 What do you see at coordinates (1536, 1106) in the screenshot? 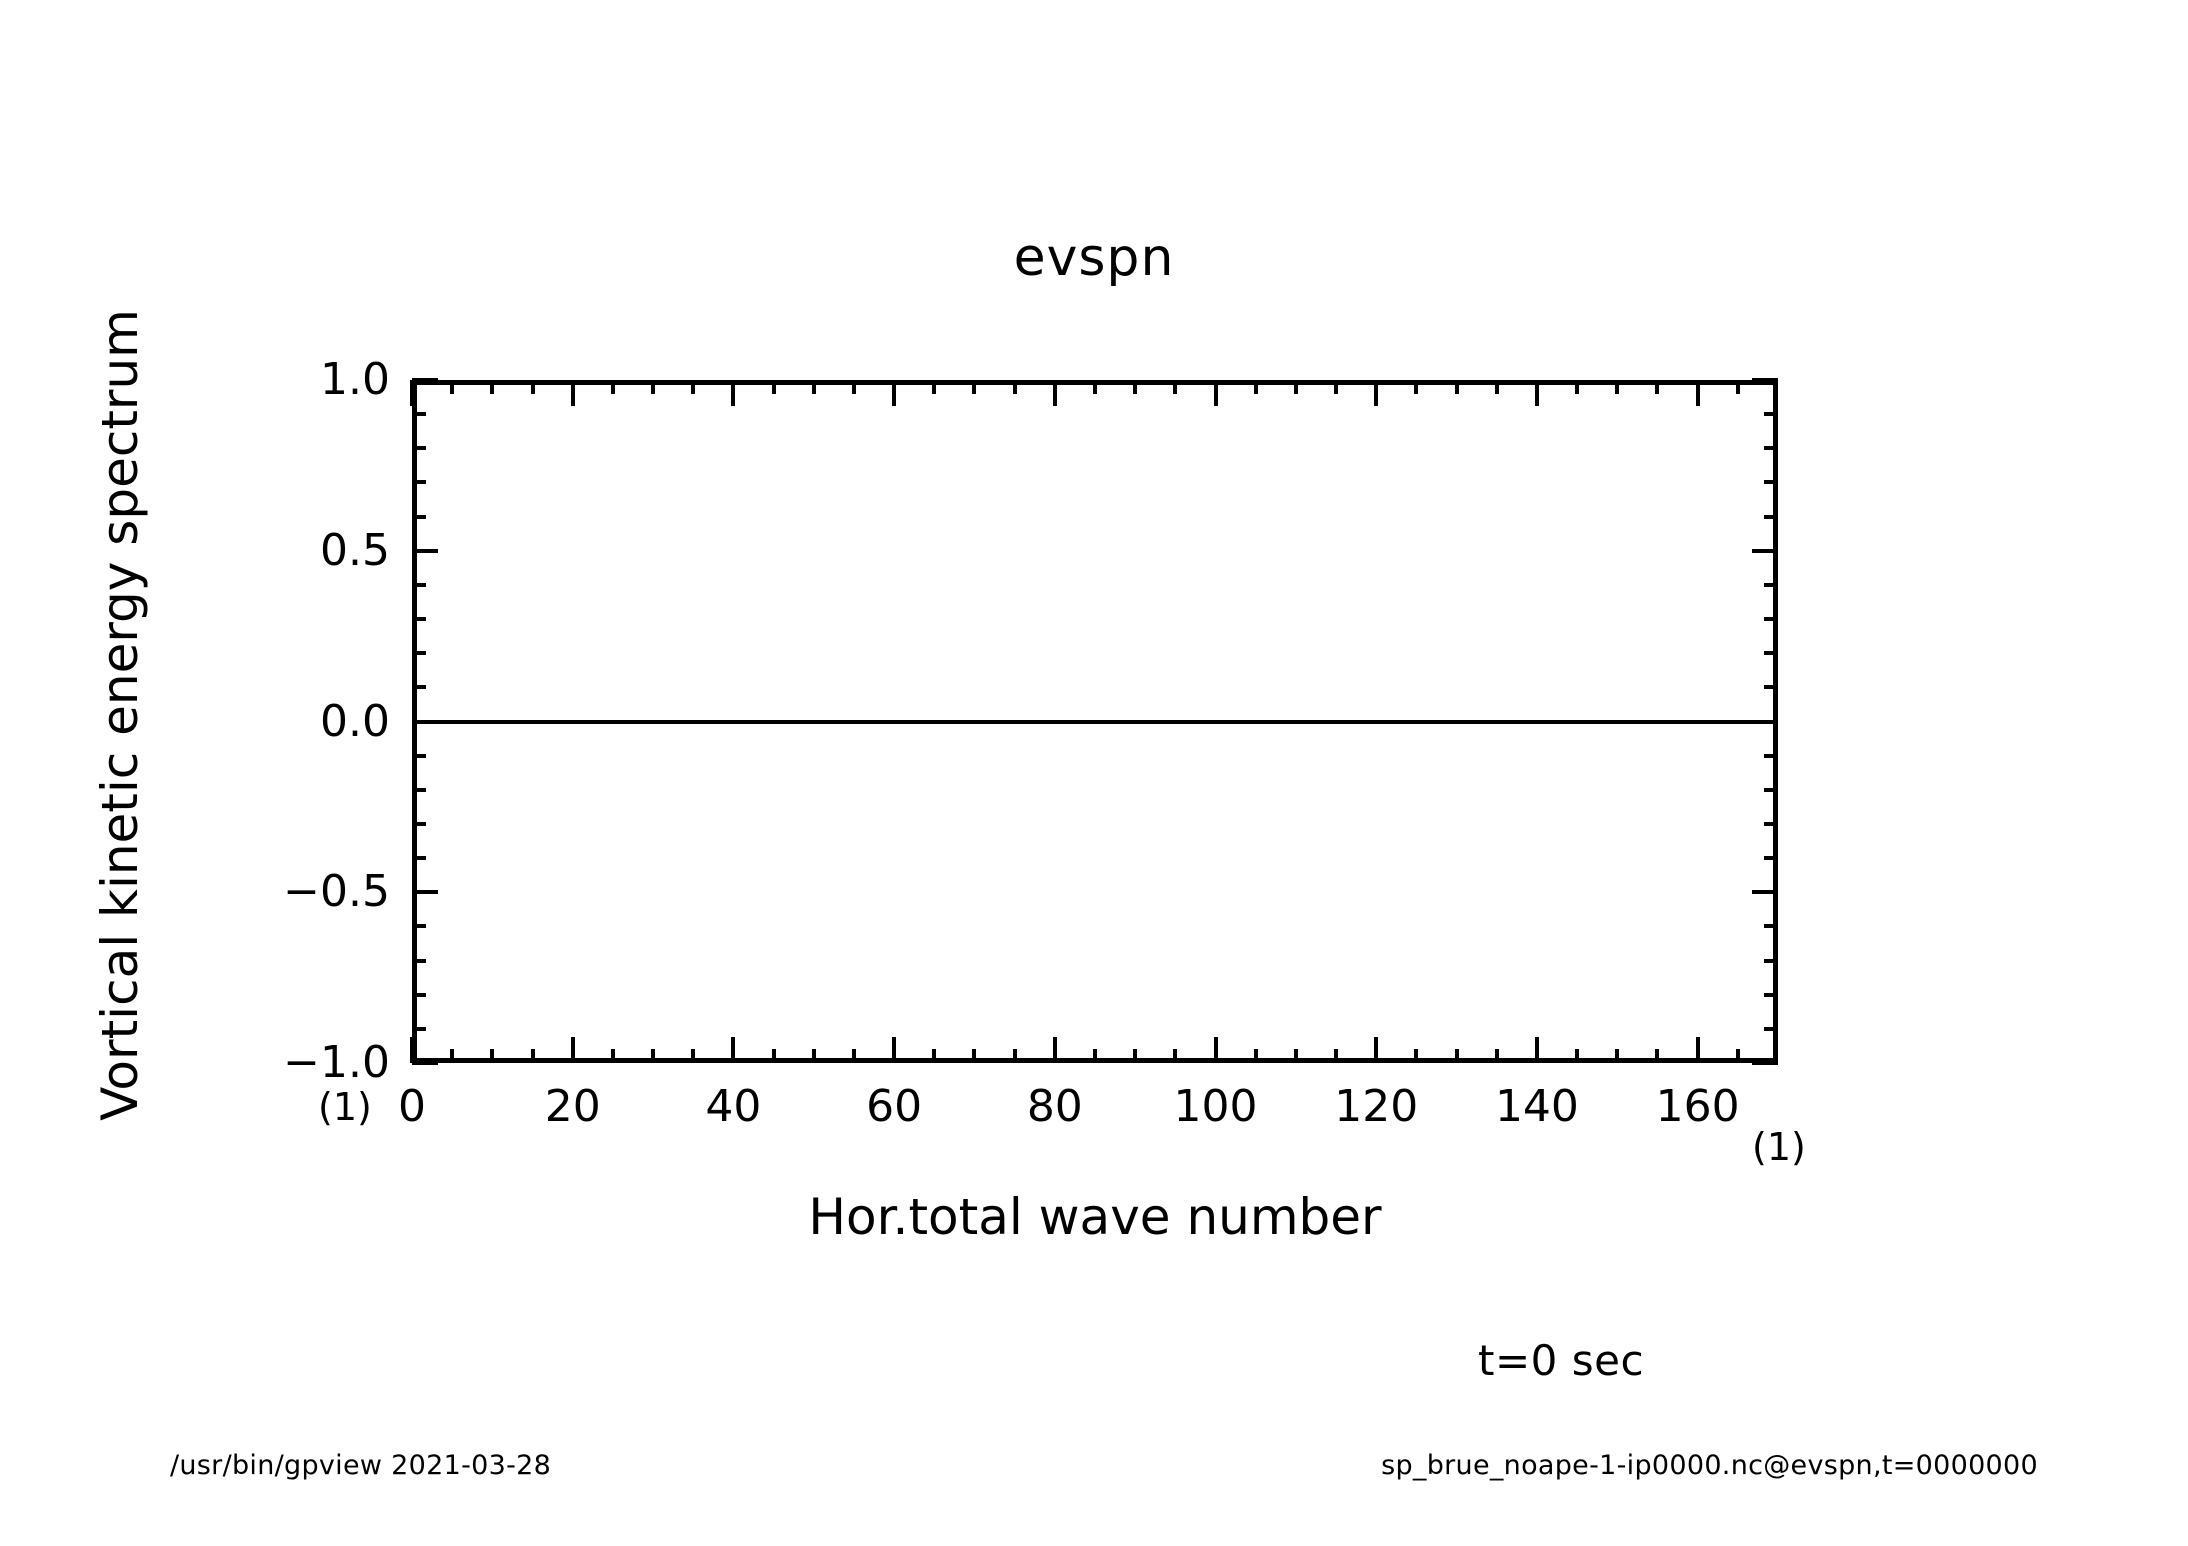
I see `xaxis-tick-label: 140` at bounding box center [1536, 1106].